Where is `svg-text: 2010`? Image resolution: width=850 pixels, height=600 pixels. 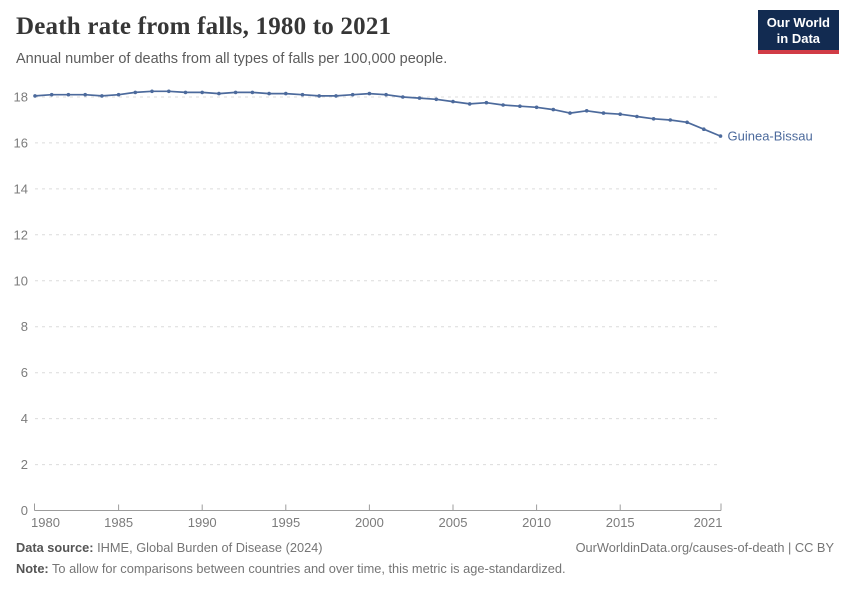 svg-text: 2010 is located at coordinates (536, 522).